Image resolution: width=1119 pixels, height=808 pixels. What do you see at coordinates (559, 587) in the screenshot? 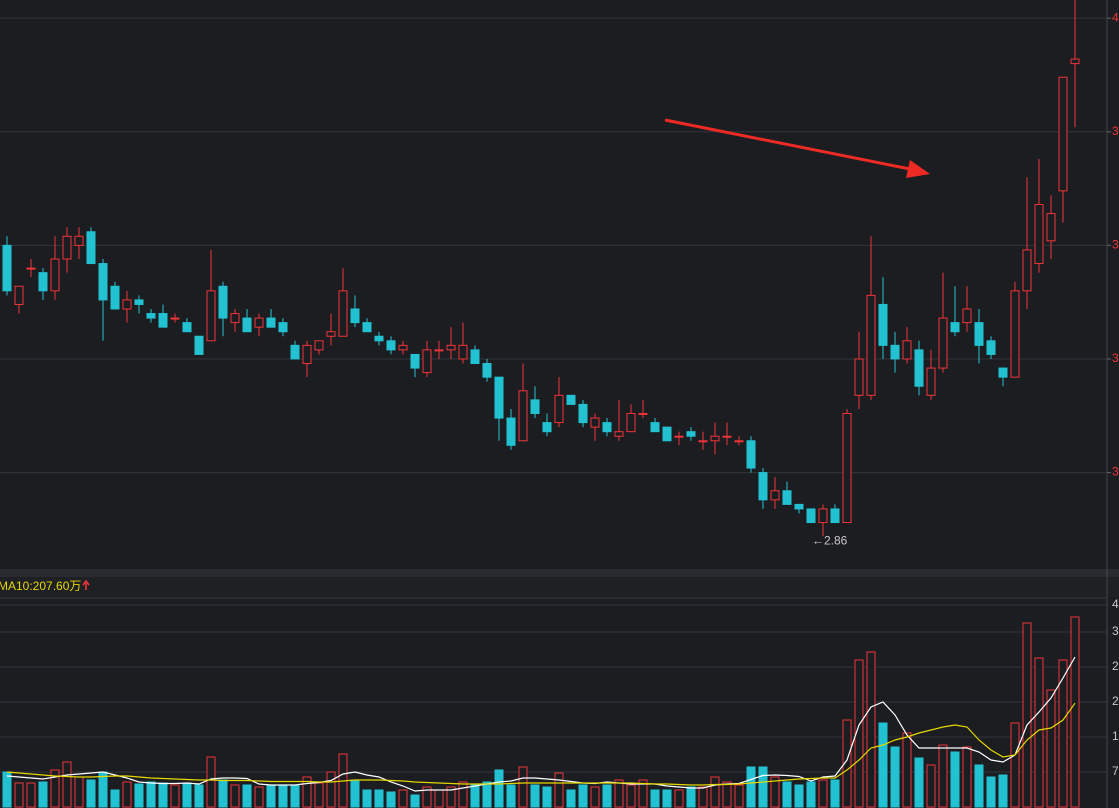
I see `volume-header-bar` at bounding box center [559, 587].